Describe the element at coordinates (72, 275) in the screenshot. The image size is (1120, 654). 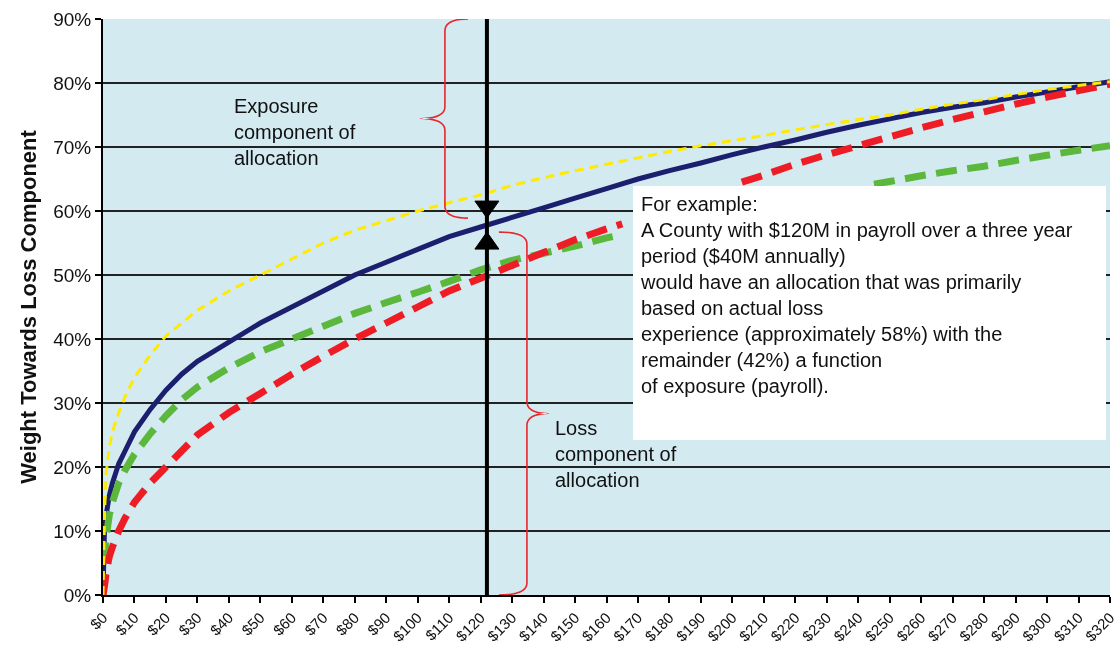
I see `y-tick-label: 50%` at that location.